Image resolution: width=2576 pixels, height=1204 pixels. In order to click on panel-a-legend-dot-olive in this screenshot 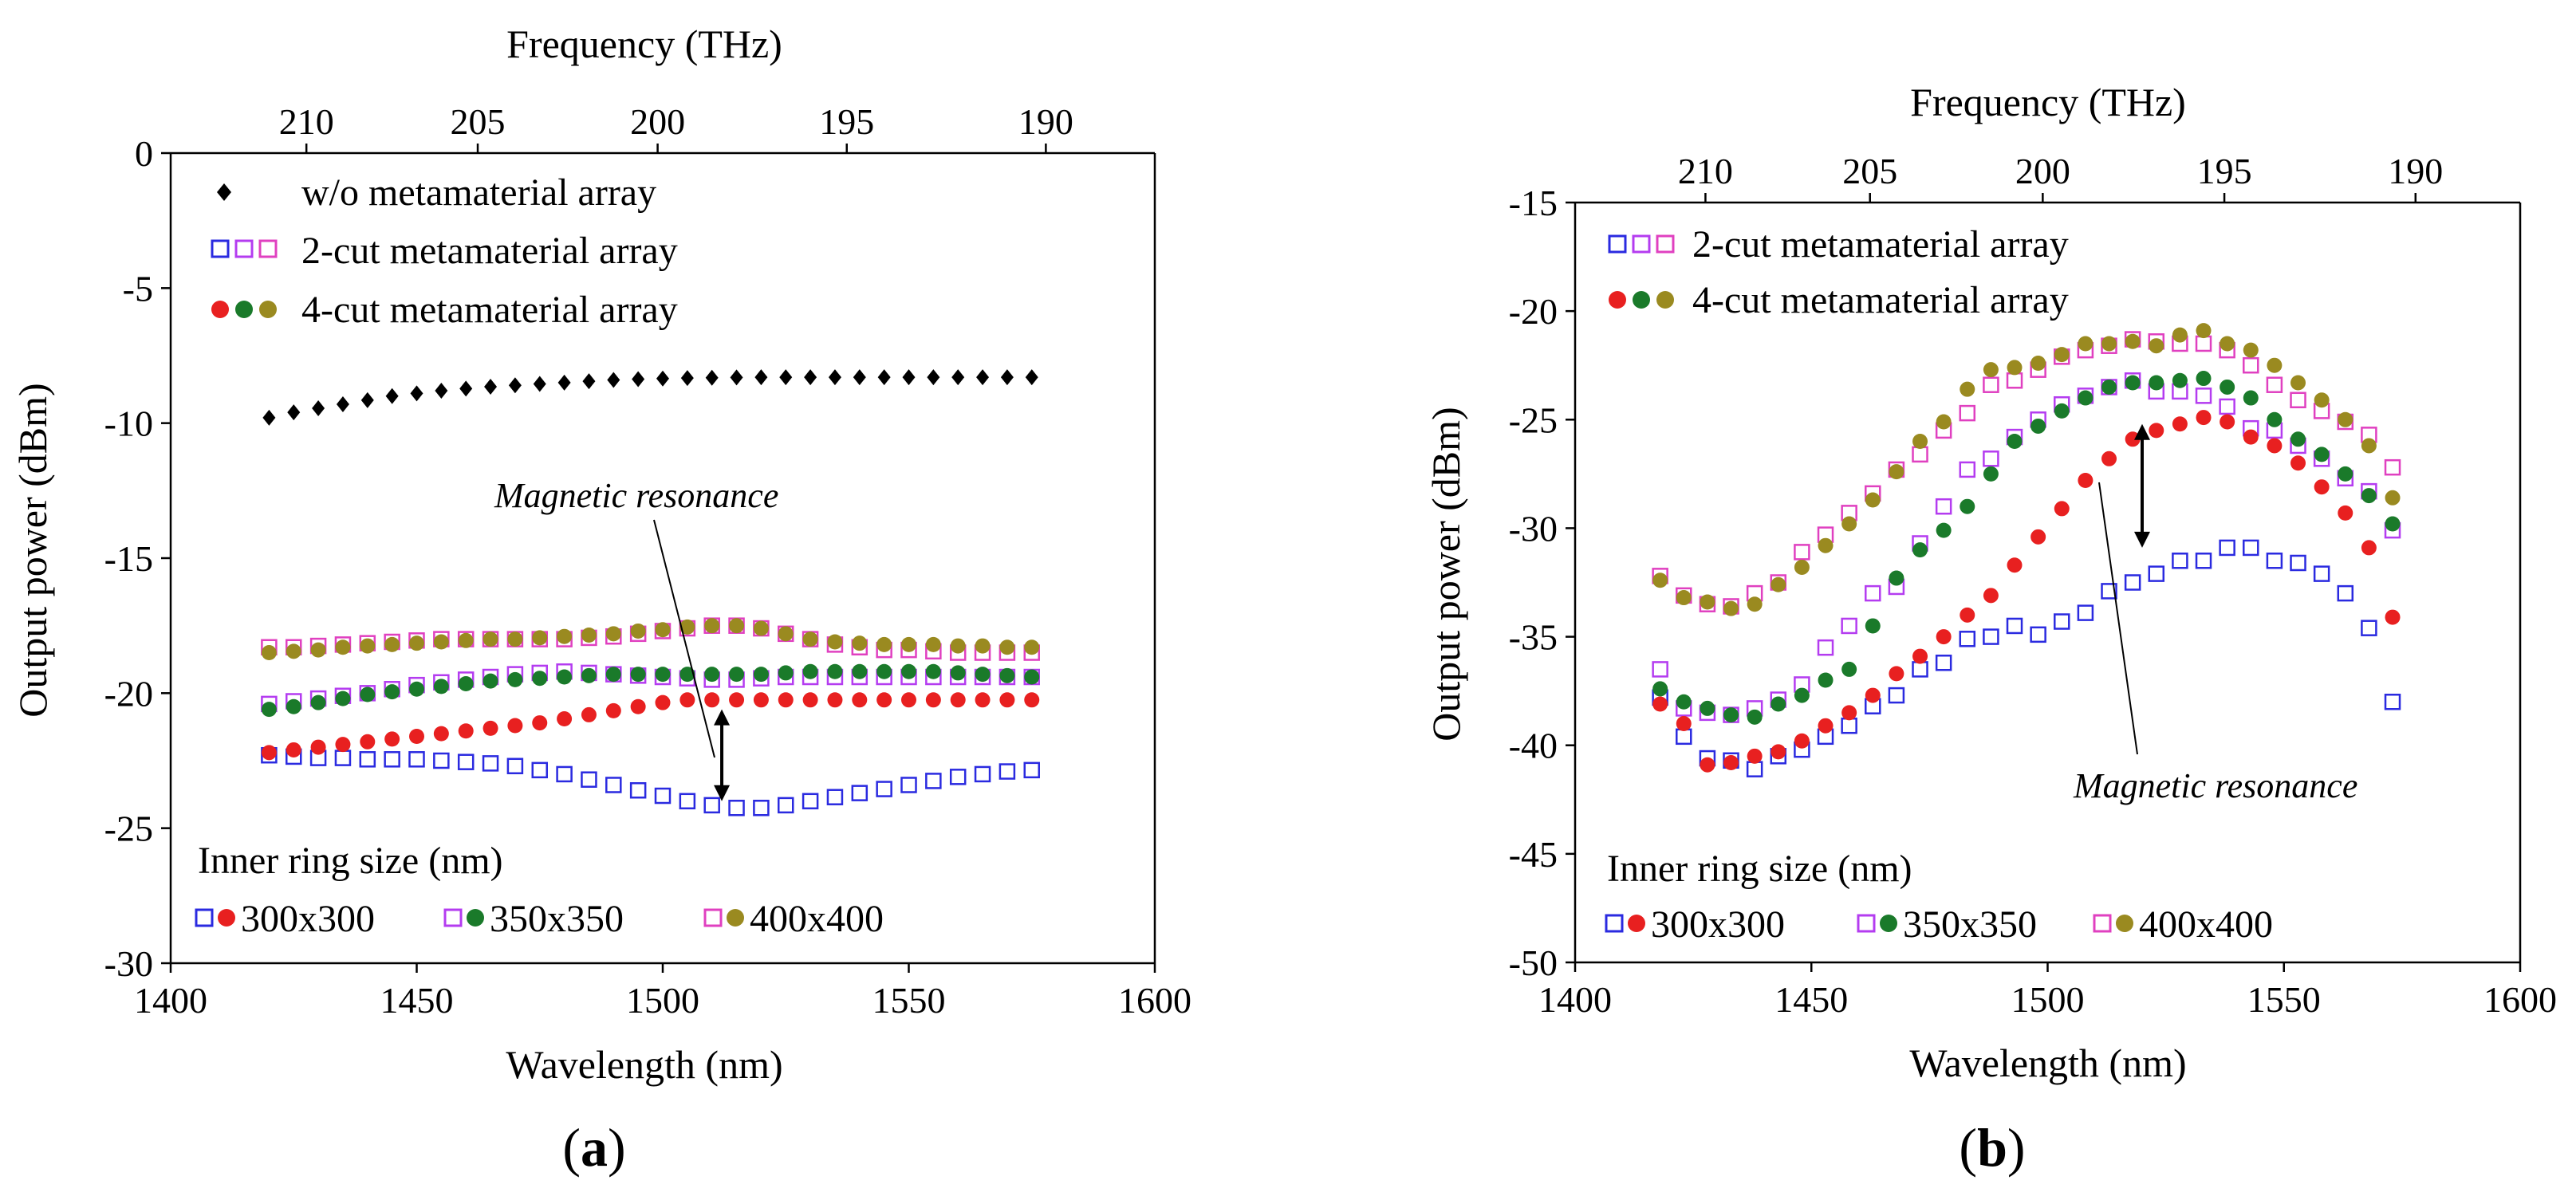, I will do `click(268, 309)`.